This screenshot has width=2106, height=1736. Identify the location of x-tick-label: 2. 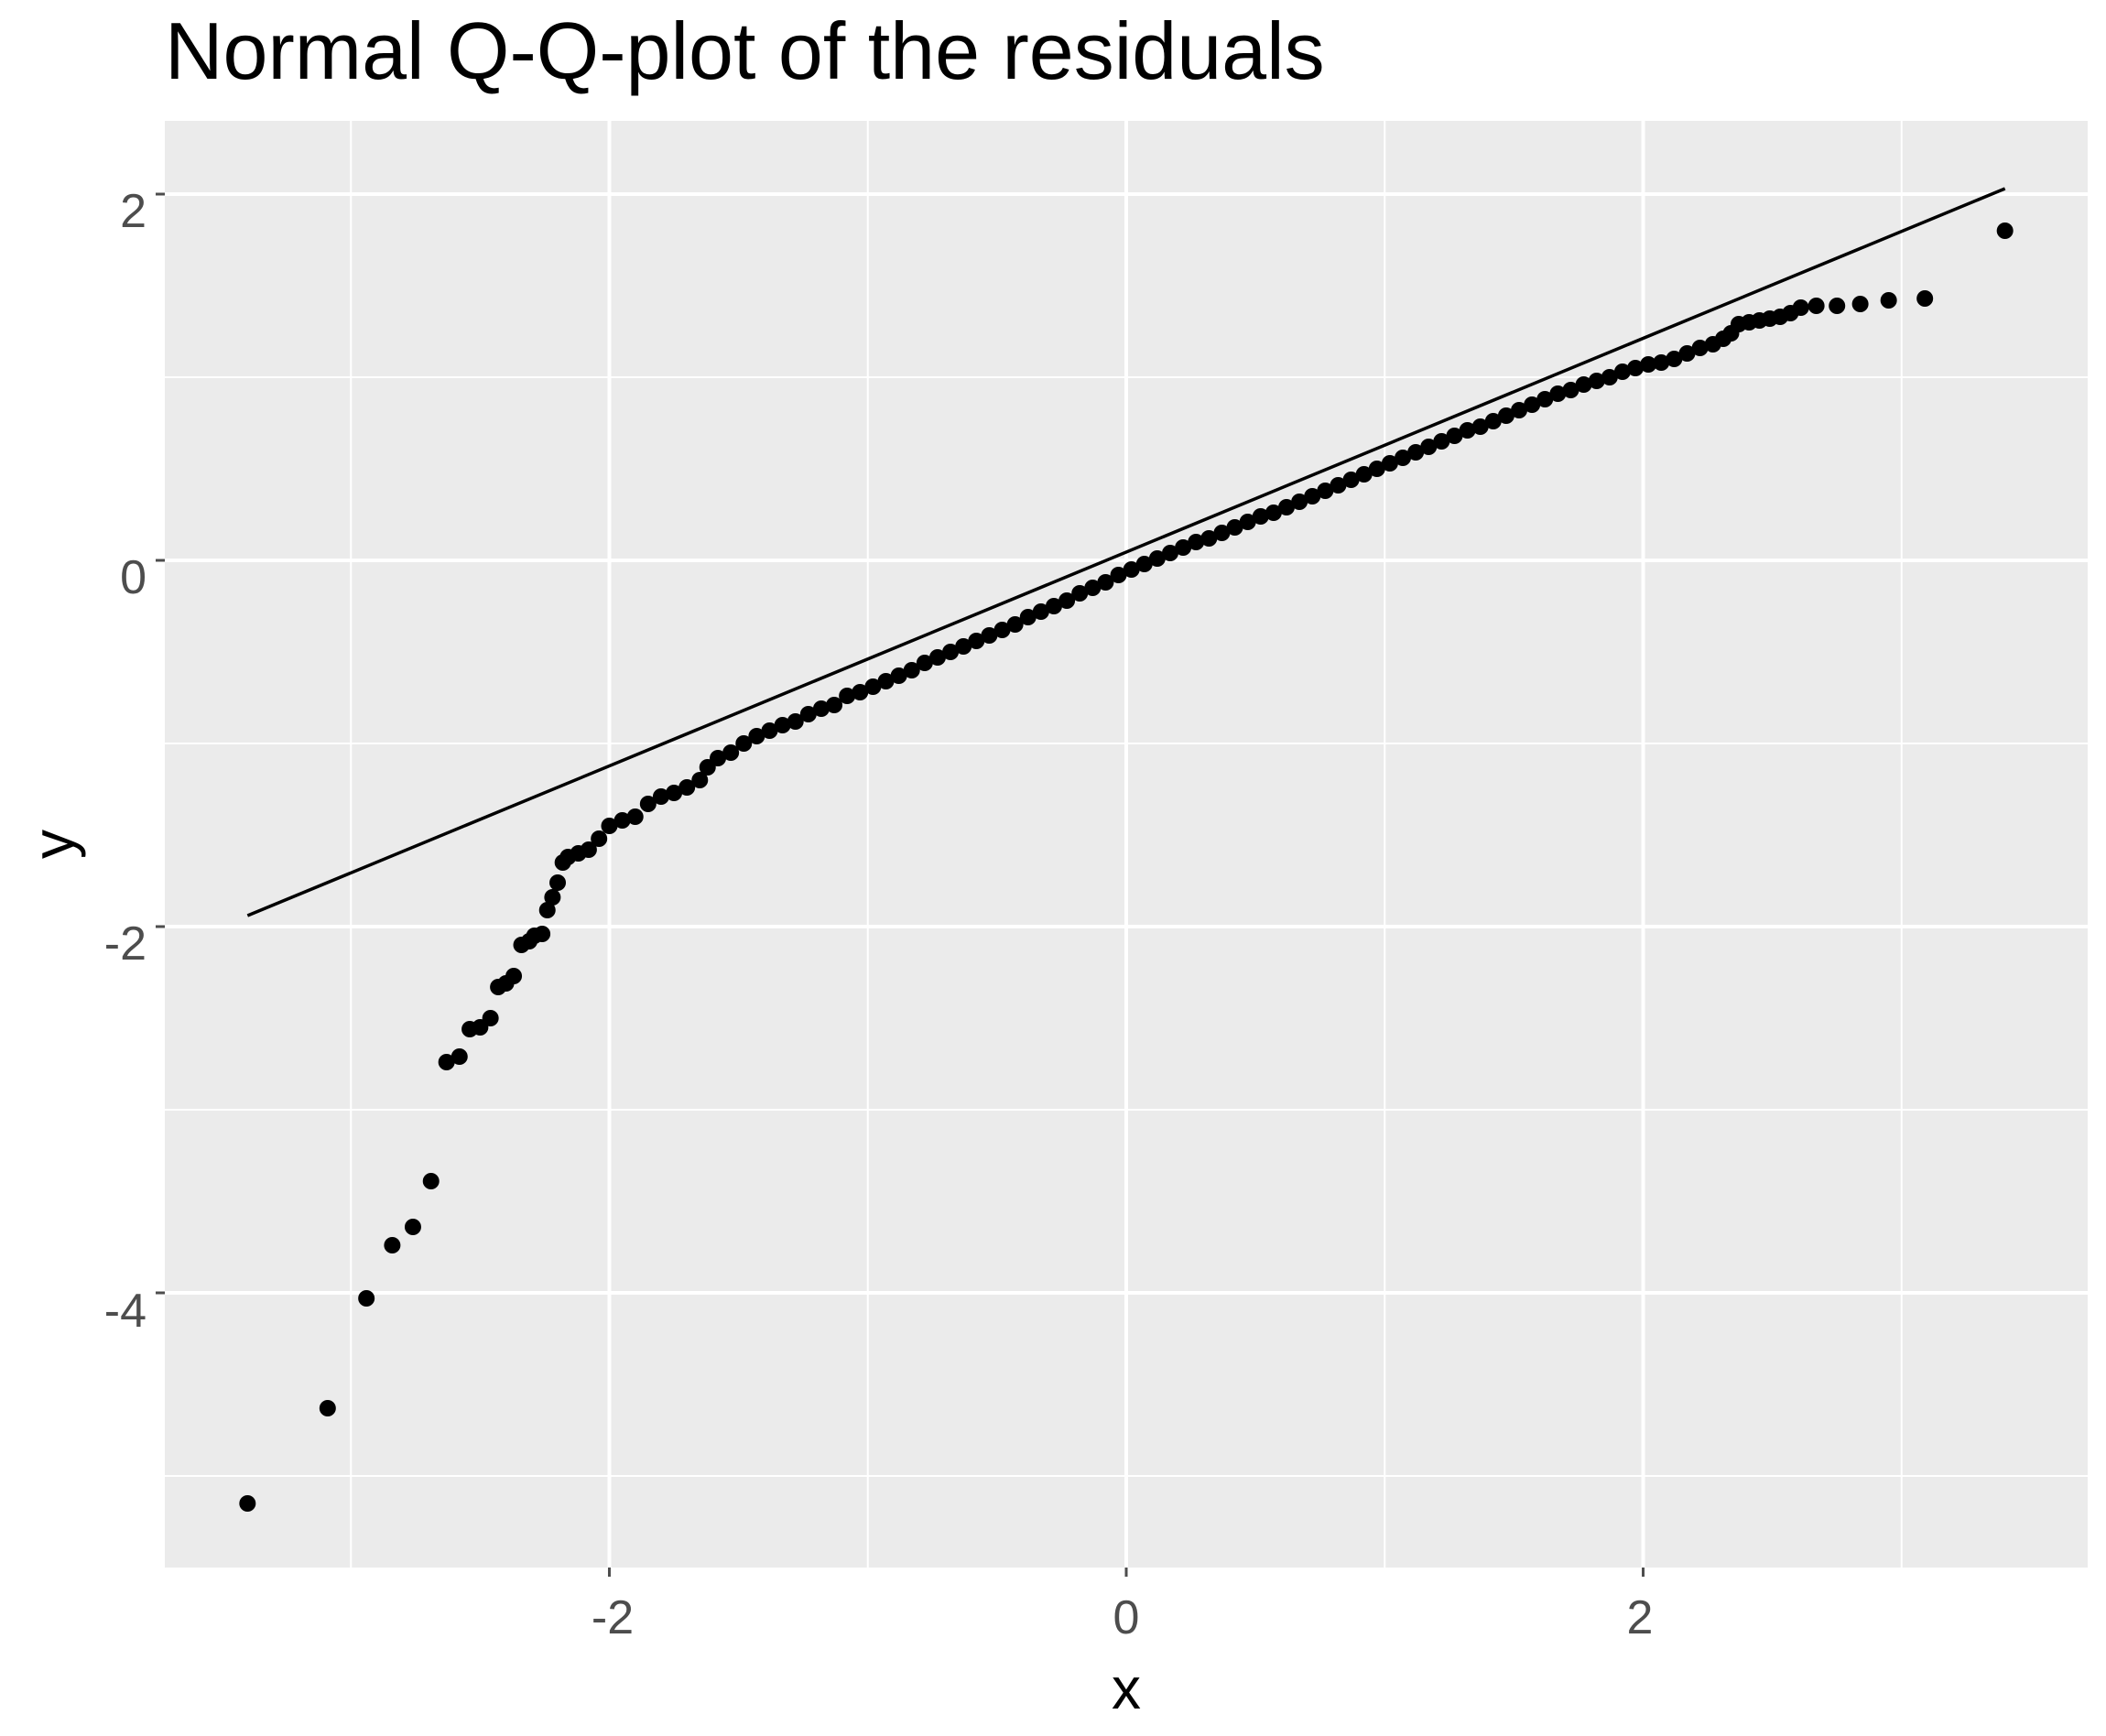
(1640, 1617).